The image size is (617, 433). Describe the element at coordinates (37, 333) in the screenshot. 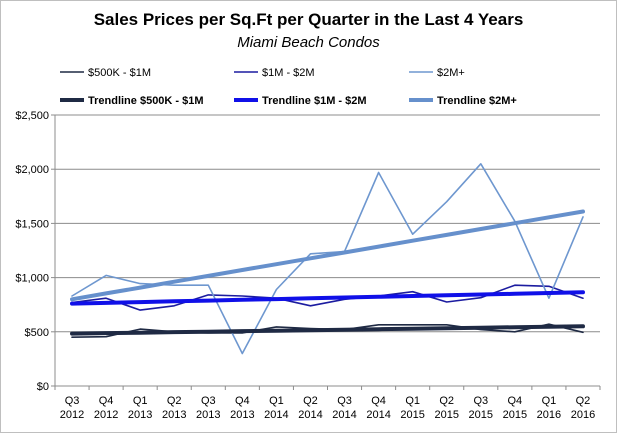

I see `y-tick-label: $500` at that location.